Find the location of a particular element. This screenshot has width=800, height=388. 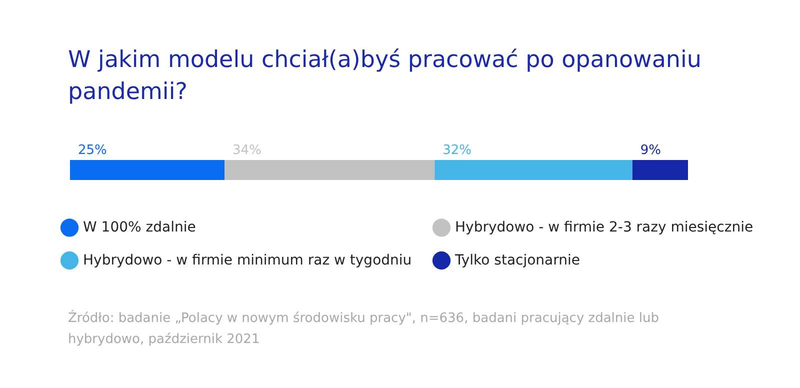

data-label: 9% is located at coordinates (651, 150).